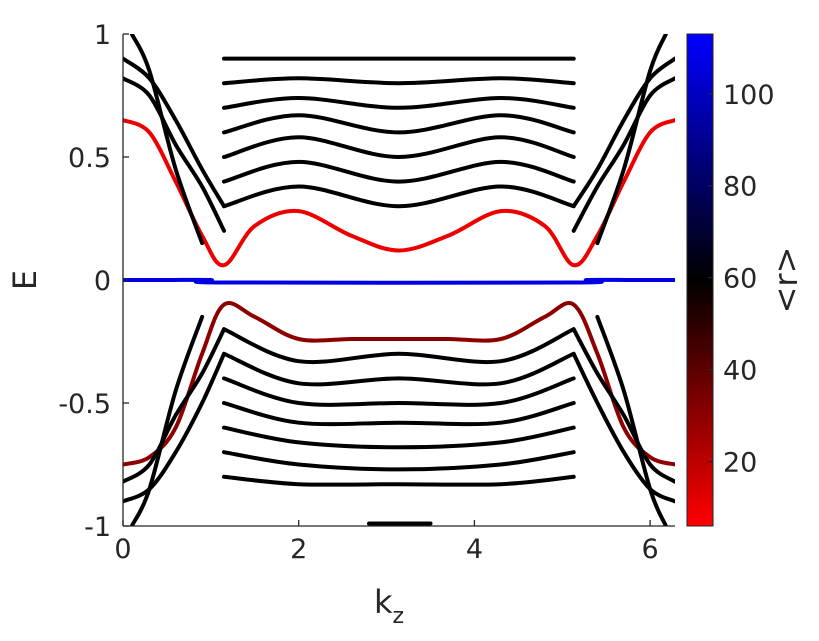 This screenshot has width=819, height=641. I want to click on colorbar-tick-label: 40, so click(740, 371).